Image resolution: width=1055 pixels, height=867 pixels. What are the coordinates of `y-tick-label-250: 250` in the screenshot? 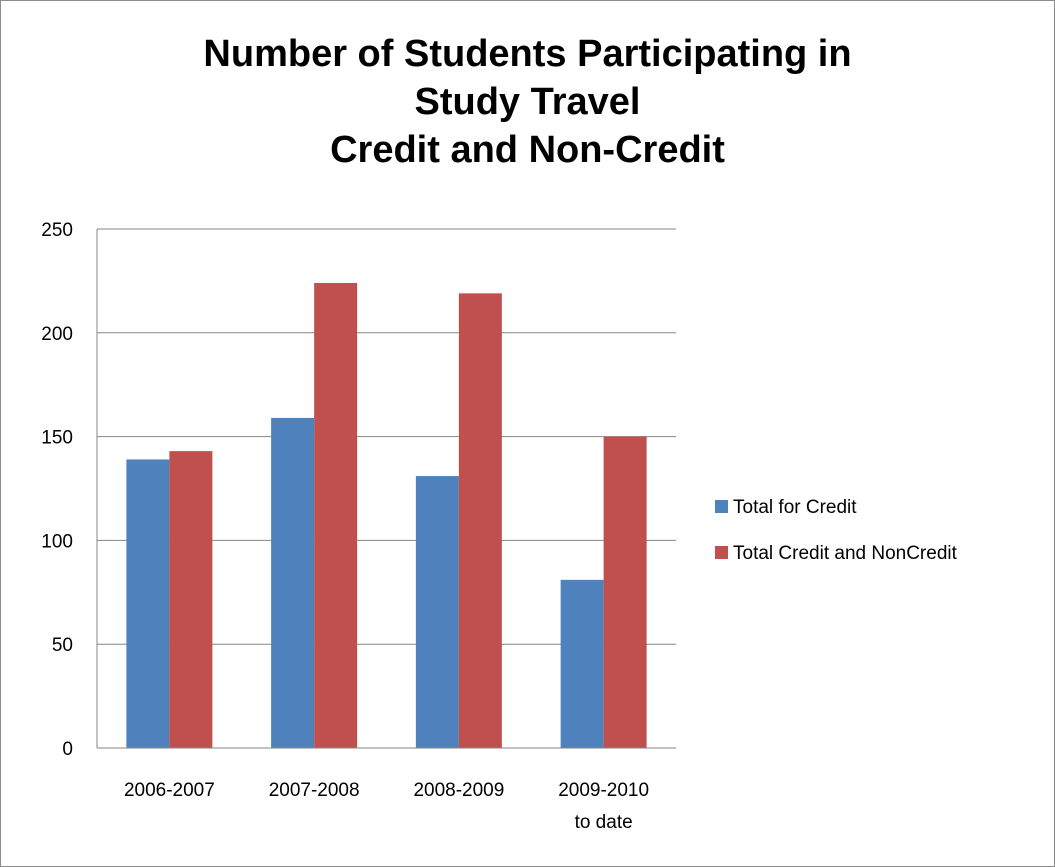 It's located at (57, 230).